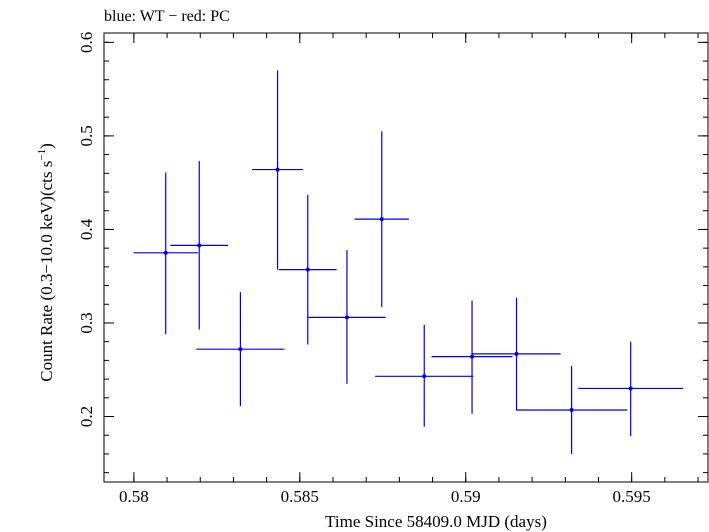 This screenshot has height=532, width=709. Describe the element at coordinates (46, 271) in the screenshot. I see `y-axis-label-main: Count Rate (0.3−10.0 keV)(cts s` at that location.